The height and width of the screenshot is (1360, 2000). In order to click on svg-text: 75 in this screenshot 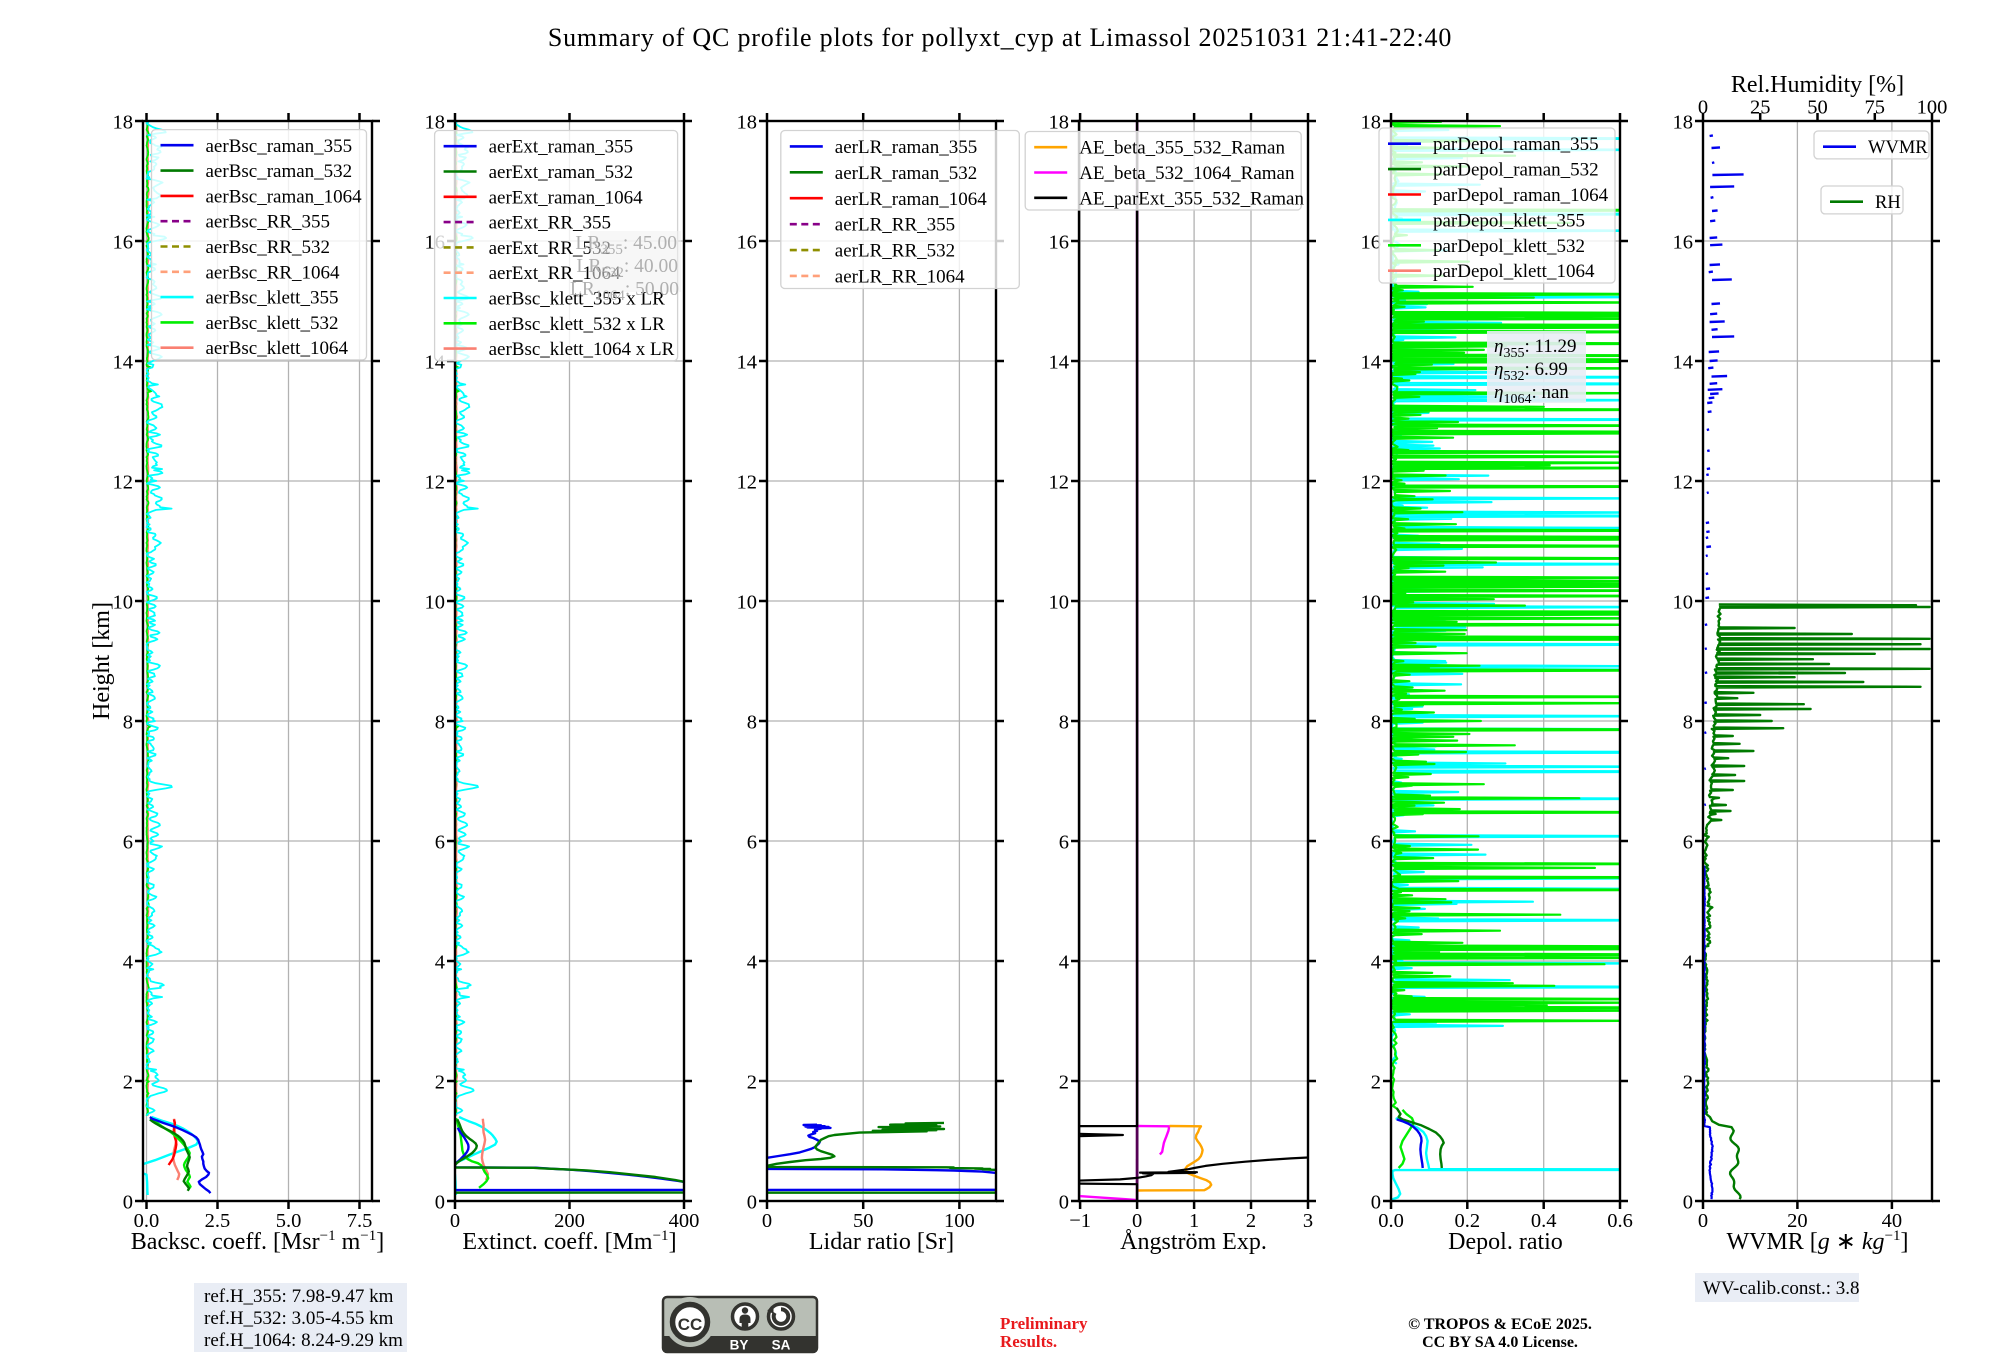, I will do `click(1875, 108)`.